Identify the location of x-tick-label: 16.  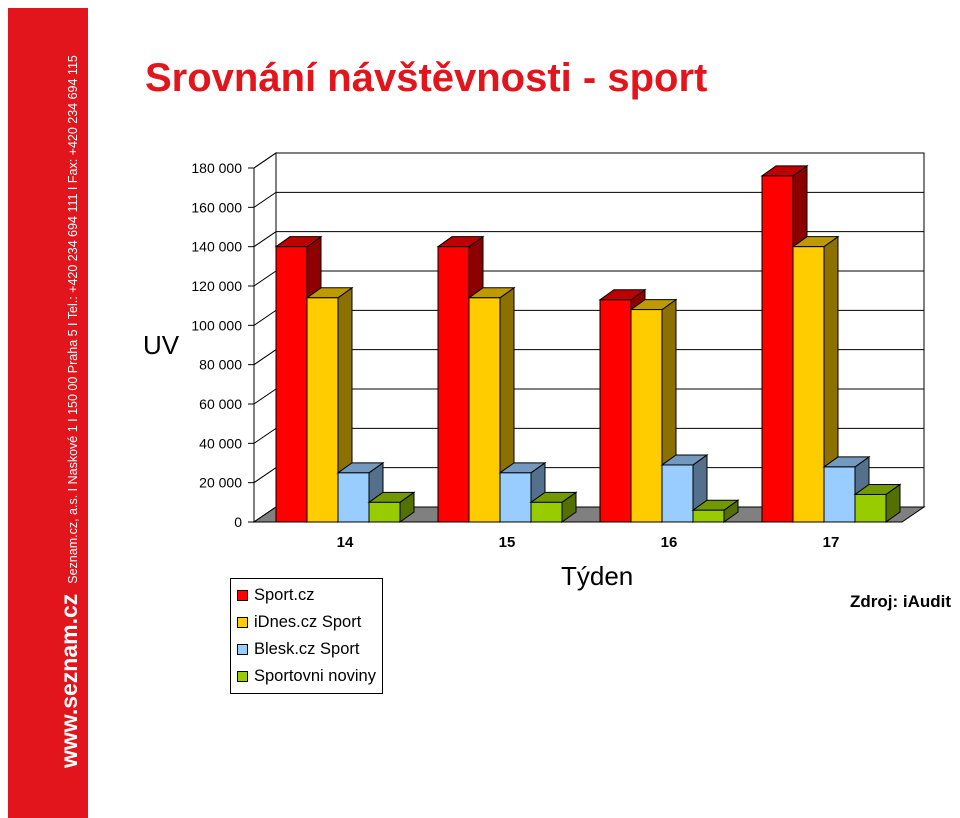
(669, 542).